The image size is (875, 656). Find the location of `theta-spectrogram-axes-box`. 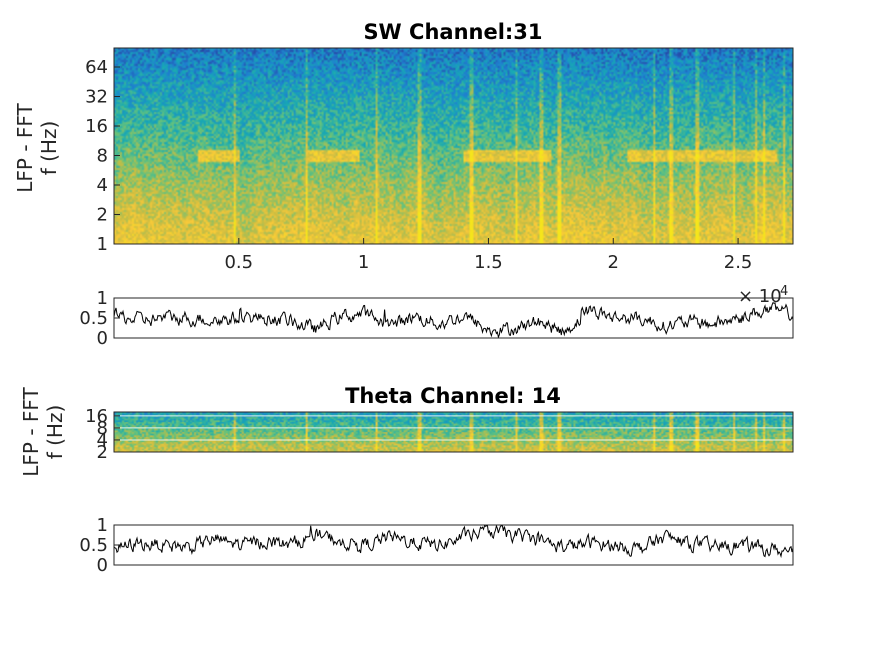

theta-spectrogram-axes-box is located at coordinates (453, 432).